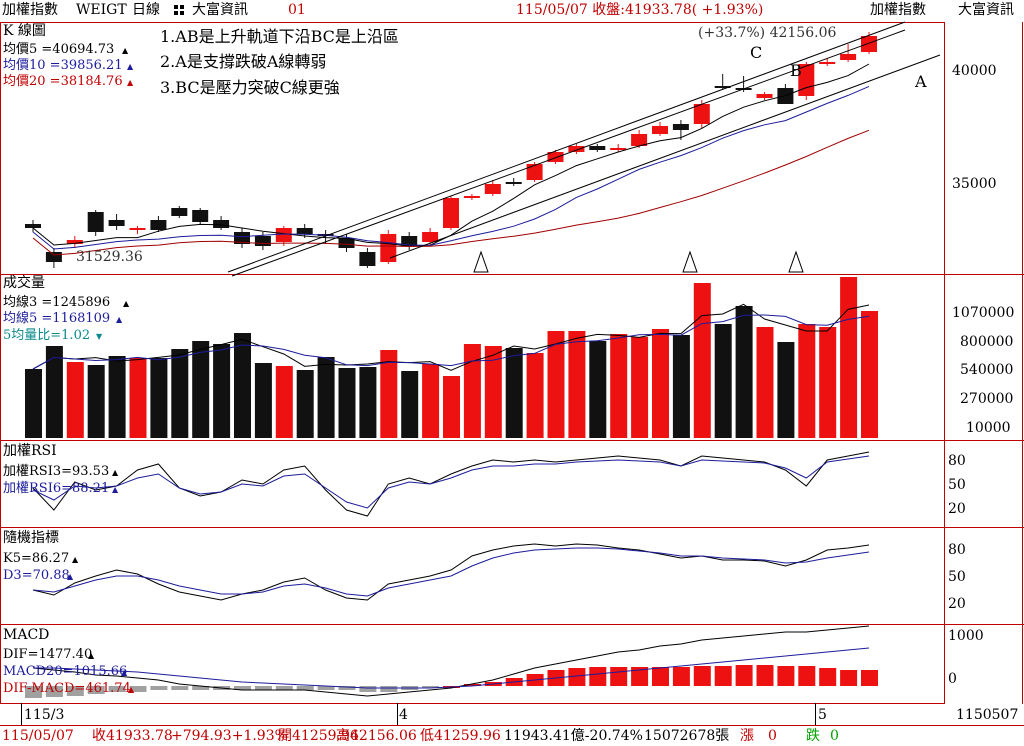 The width and height of the screenshot is (1024, 746). Describe the element at coordinates (229, 736) in the screenshot. I see `footer-change: +794.93+1.93%` at that location.